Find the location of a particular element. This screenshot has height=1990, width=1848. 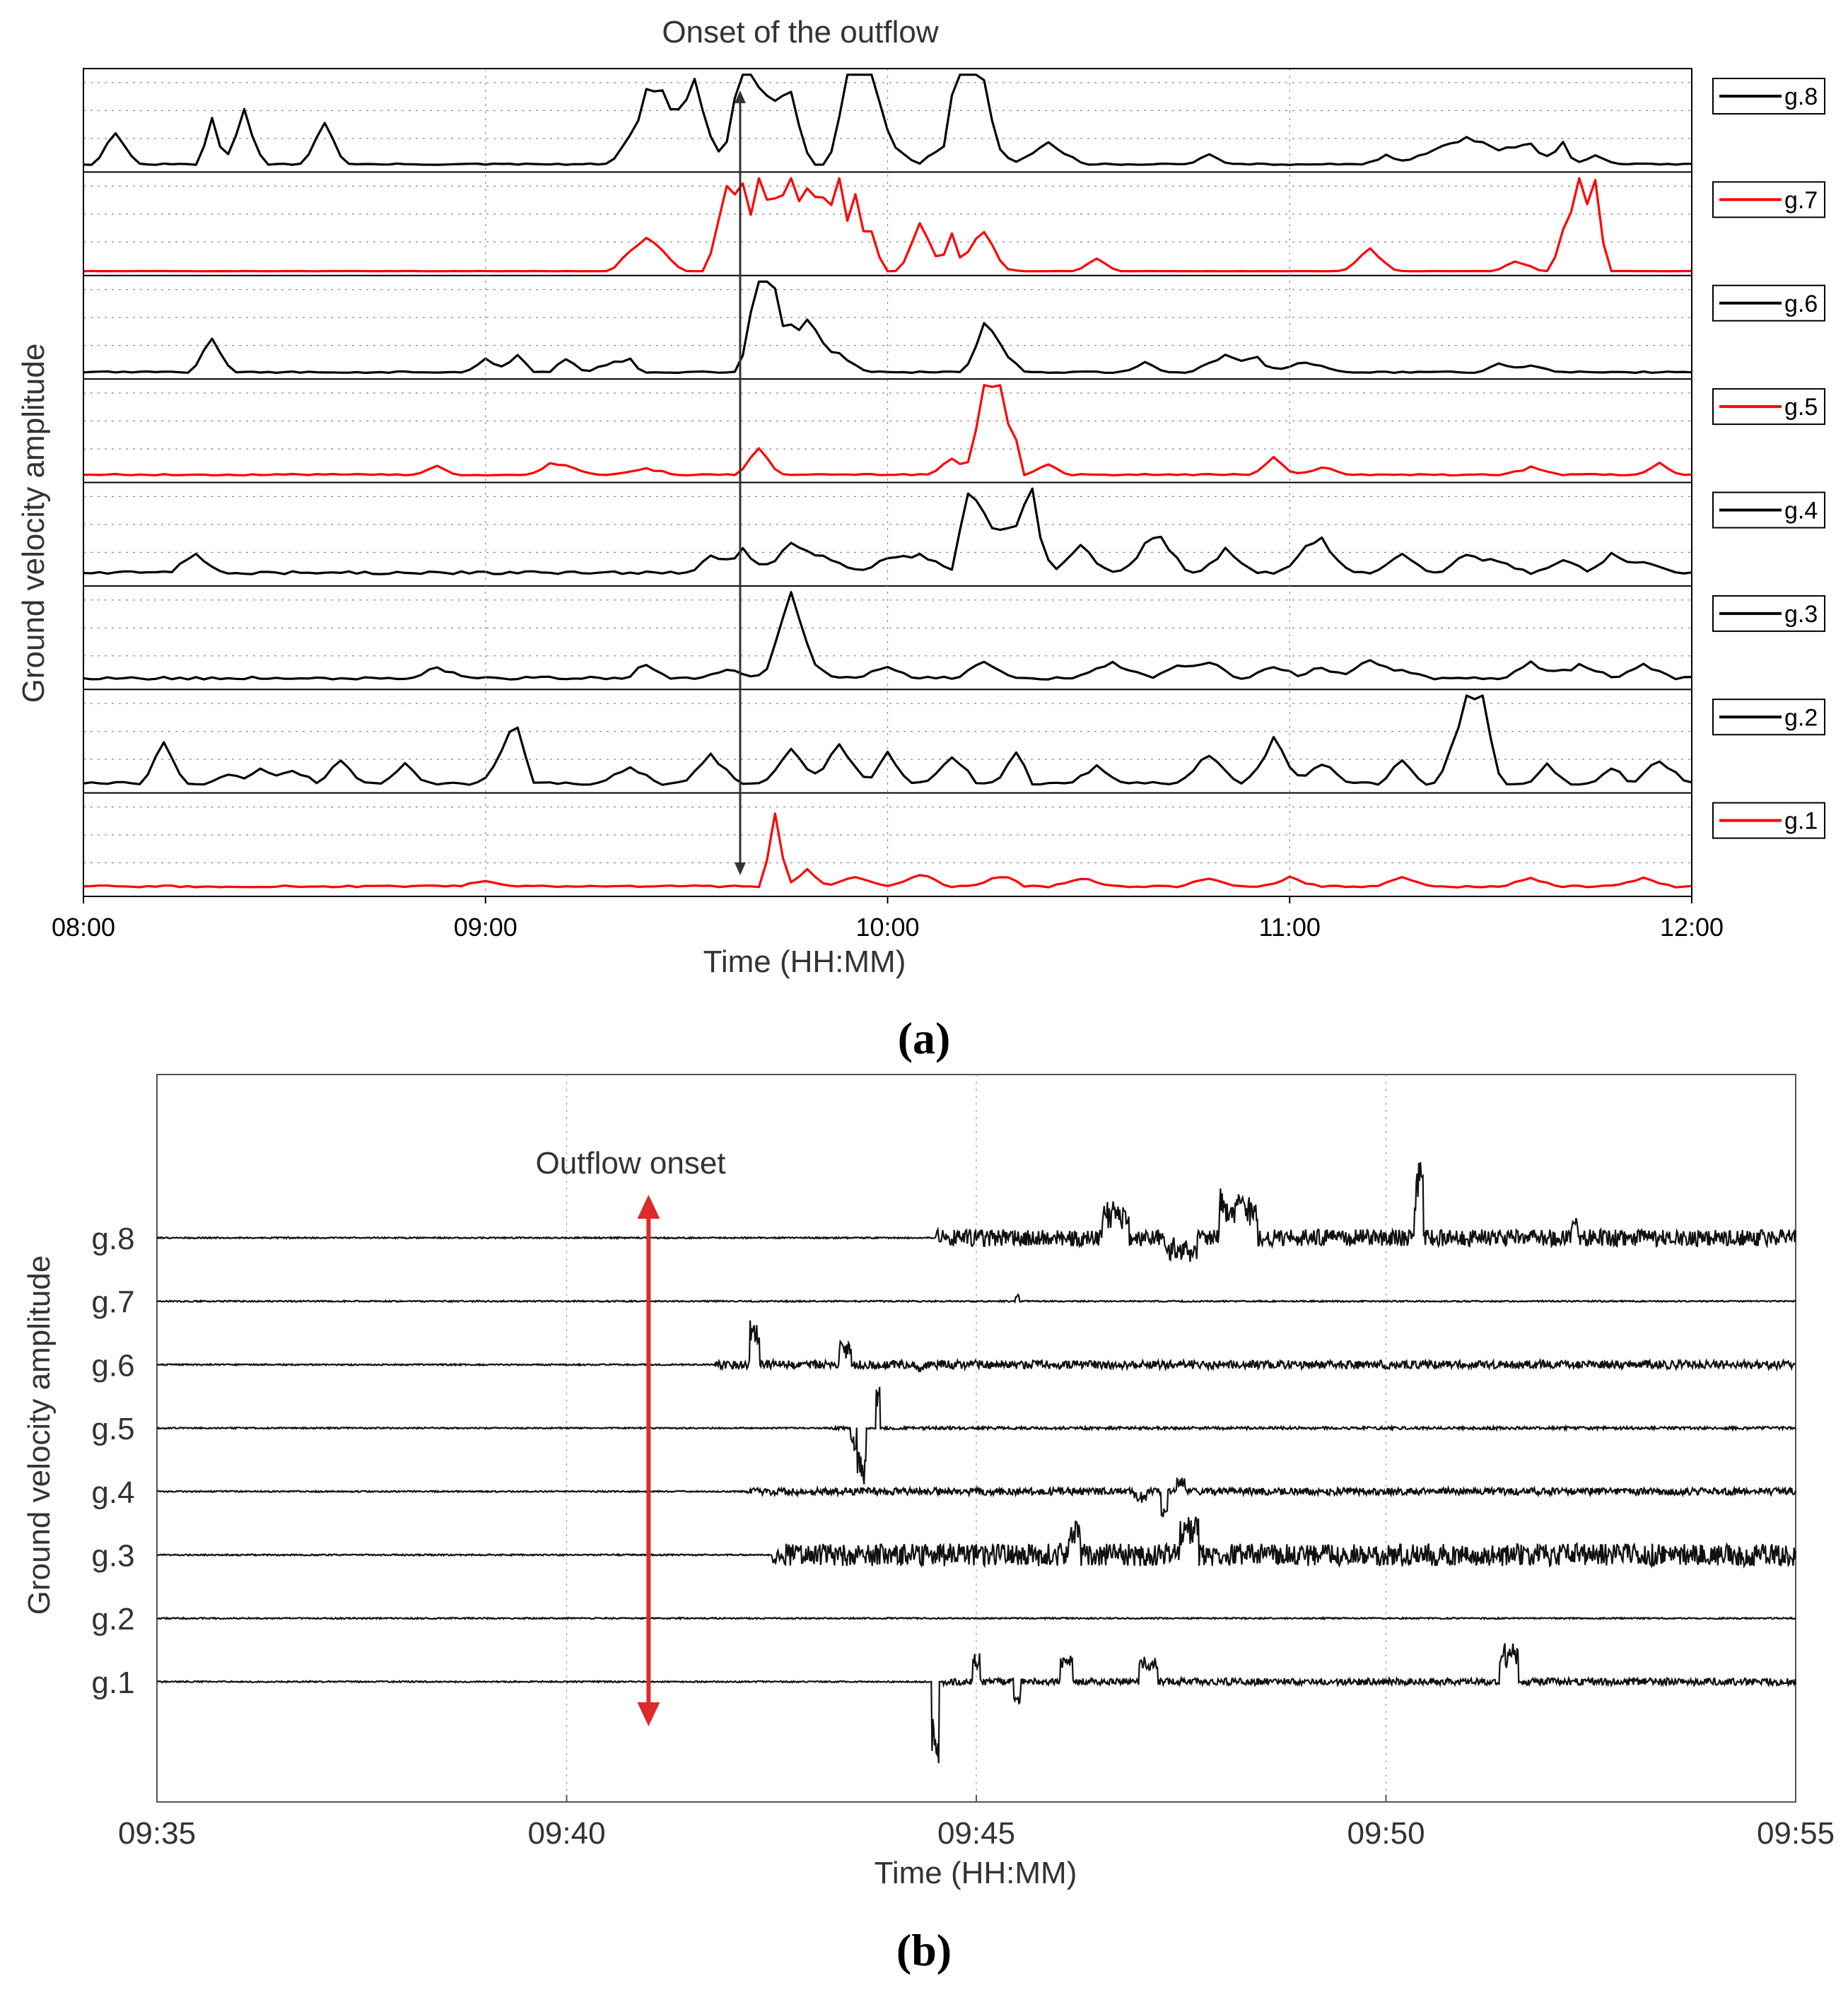

onset-annotation: Onset of the outflow is located at coordinates (800, 32).